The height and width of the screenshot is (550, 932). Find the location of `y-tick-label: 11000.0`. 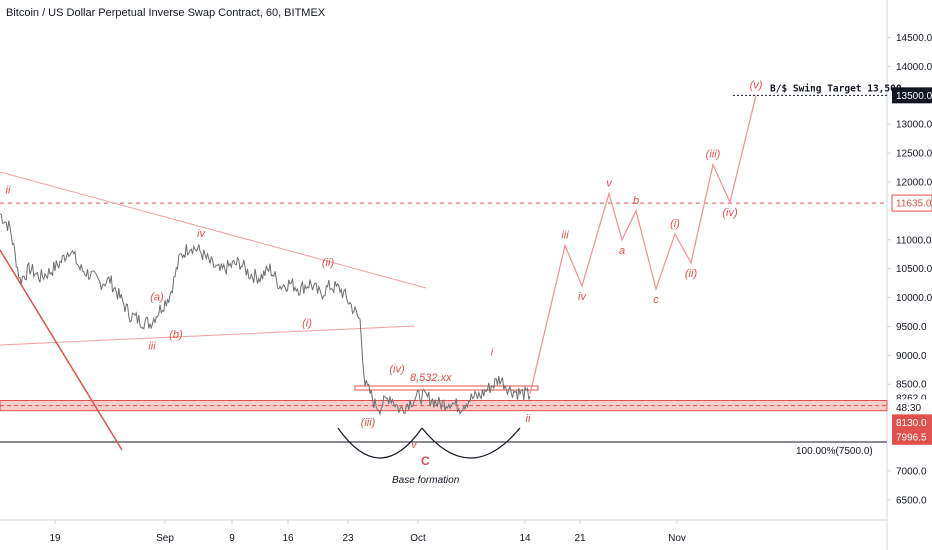

y-tick-label: 11000.0 is located at coordinates (914, 240).